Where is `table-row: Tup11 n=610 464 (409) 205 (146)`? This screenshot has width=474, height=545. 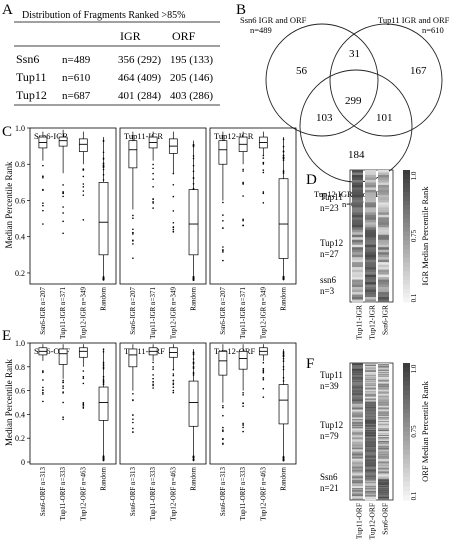 table-row: Tup11 n=610 464 (409) 205 (146) is located at coordinates (114, 77).